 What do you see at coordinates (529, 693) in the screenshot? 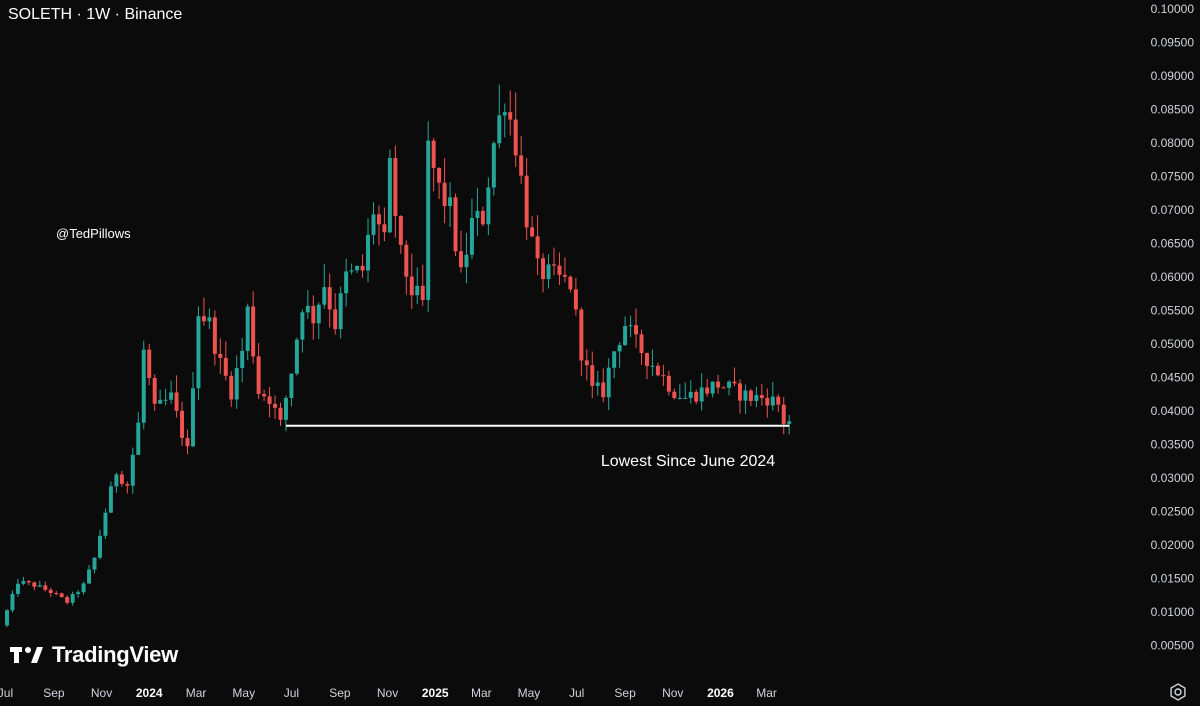
I see `x-tick-label: May` at bounding box center [529, 693].